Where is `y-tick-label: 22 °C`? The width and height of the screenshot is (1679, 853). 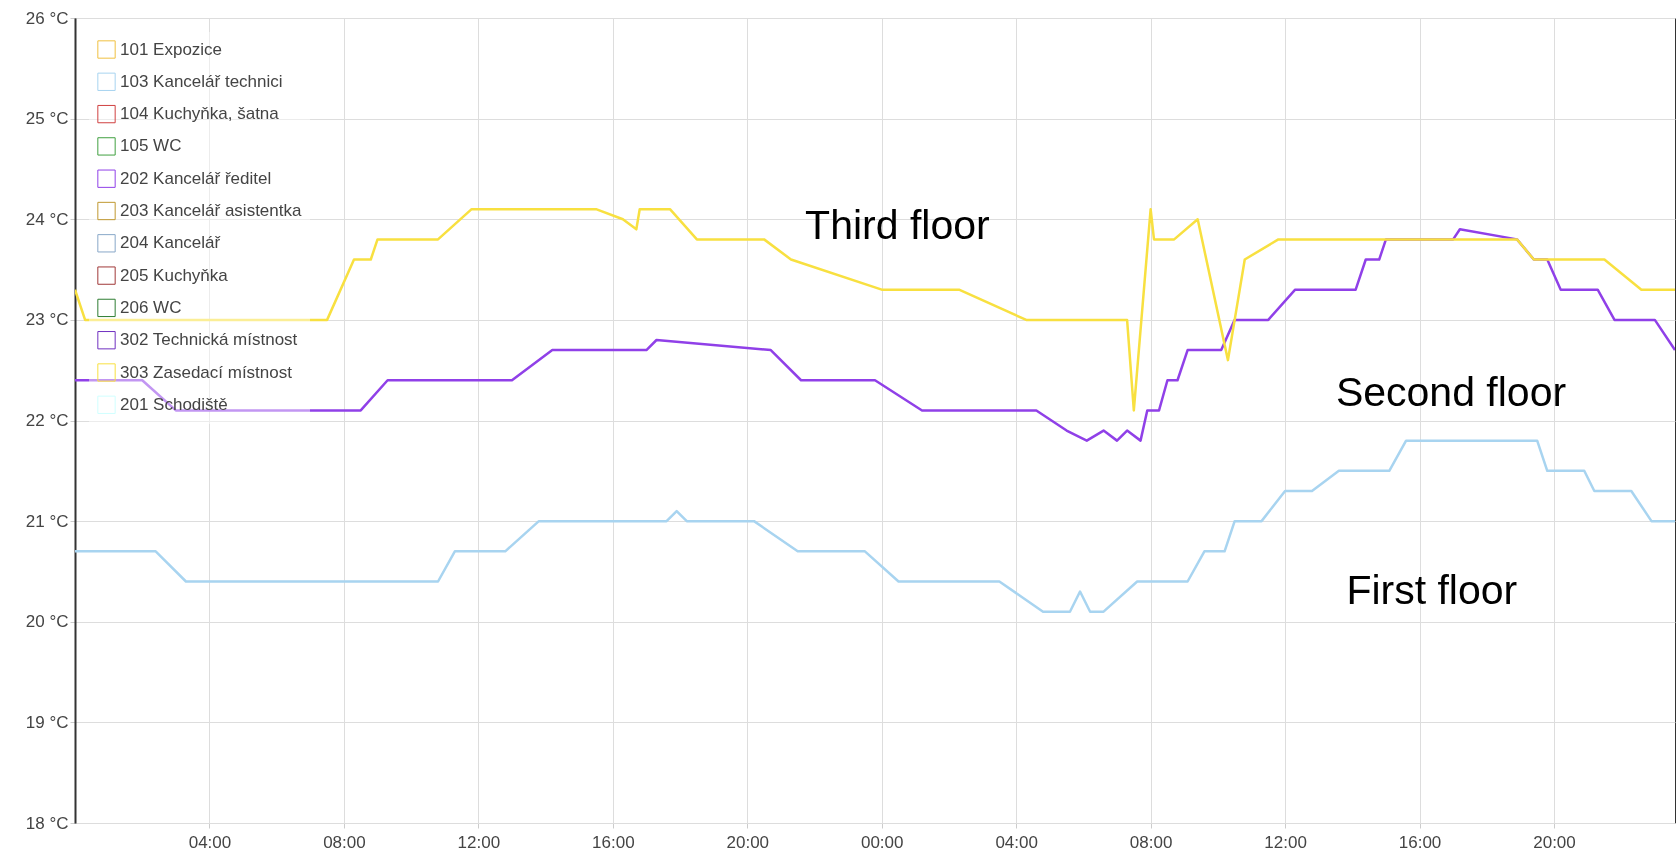
y-tick-label: 22 °C is located at coordinates (47, 420).